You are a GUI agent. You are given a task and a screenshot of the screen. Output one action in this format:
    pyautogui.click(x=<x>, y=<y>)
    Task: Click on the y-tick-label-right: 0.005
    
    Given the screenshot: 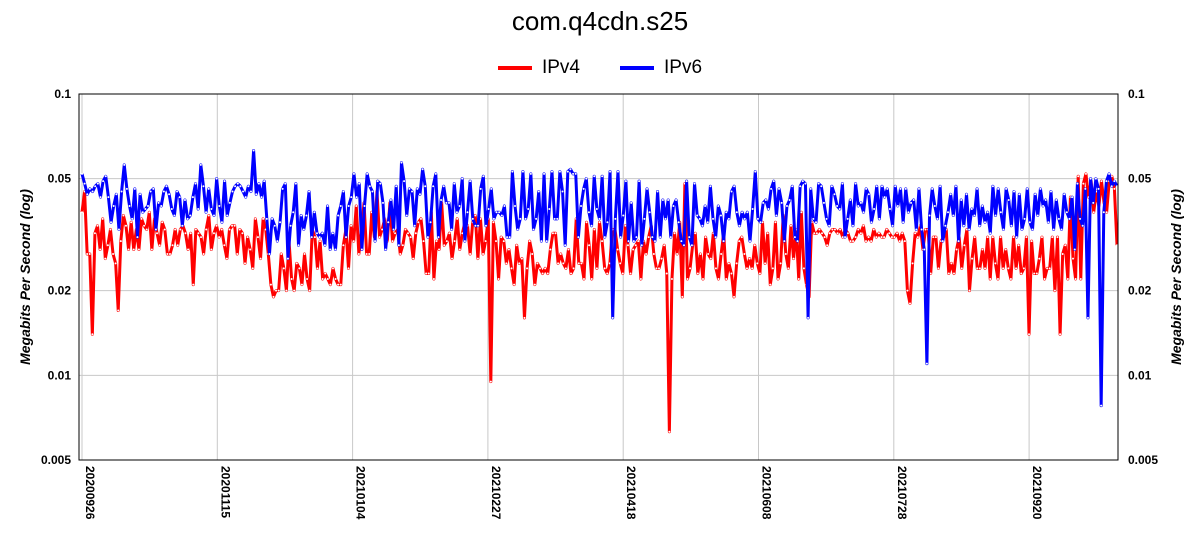 What is the action you would take?
    pyautogui.click(x=1143, y=460)
    